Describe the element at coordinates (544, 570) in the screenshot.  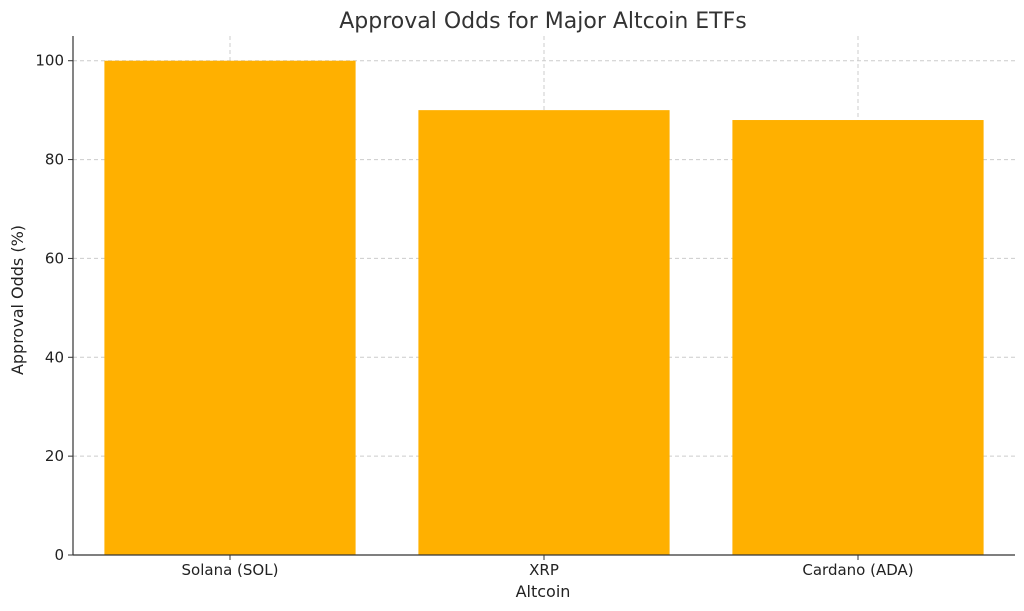
I see `x-tick-label: XRP` at that location.